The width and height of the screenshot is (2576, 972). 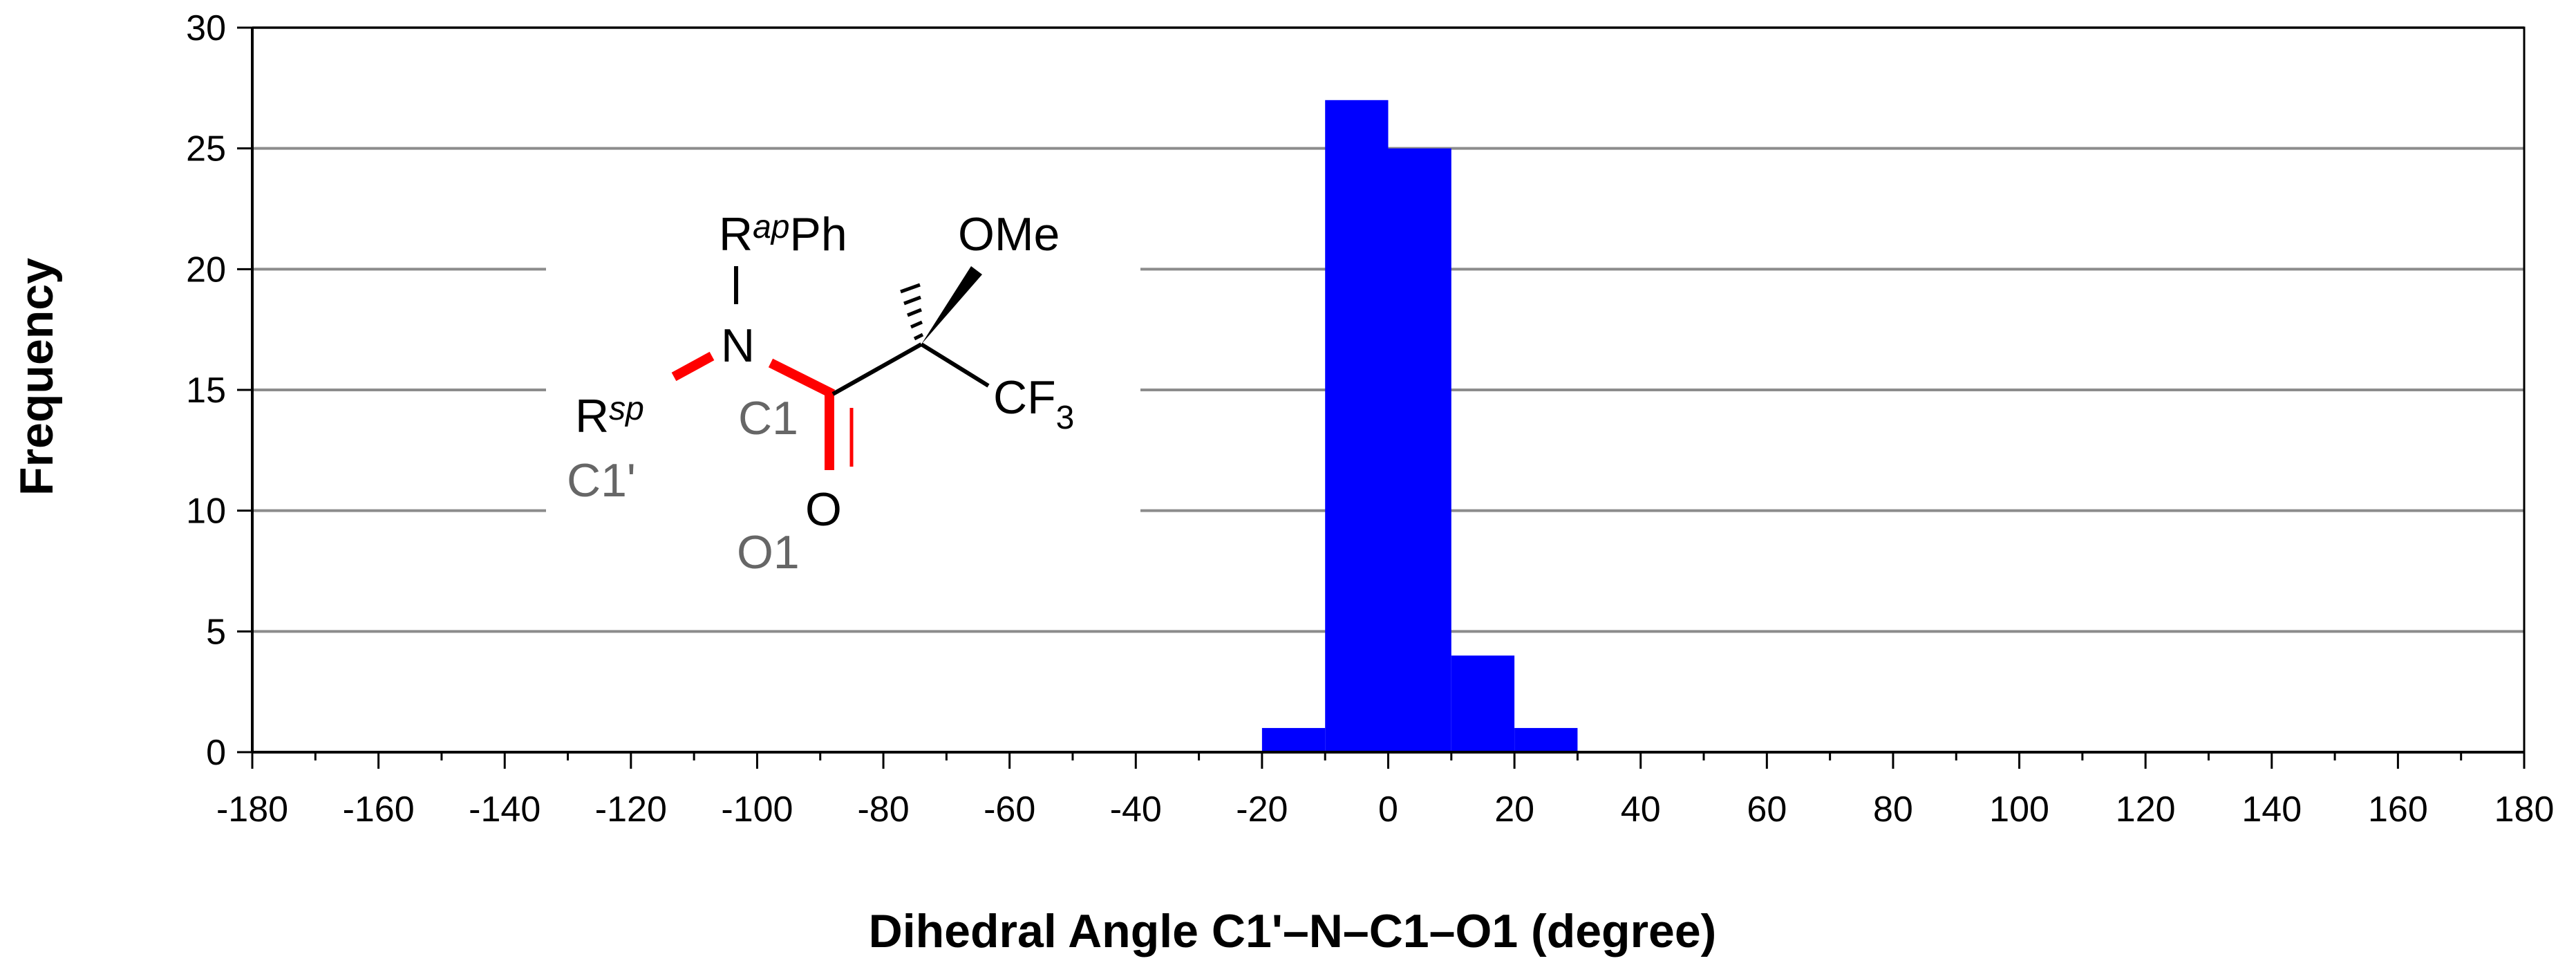 What do you see at coordinates (1893, 809) in the screenshot?
I see `x-tick-label-80: 80` at bounding box center [1893, 809].